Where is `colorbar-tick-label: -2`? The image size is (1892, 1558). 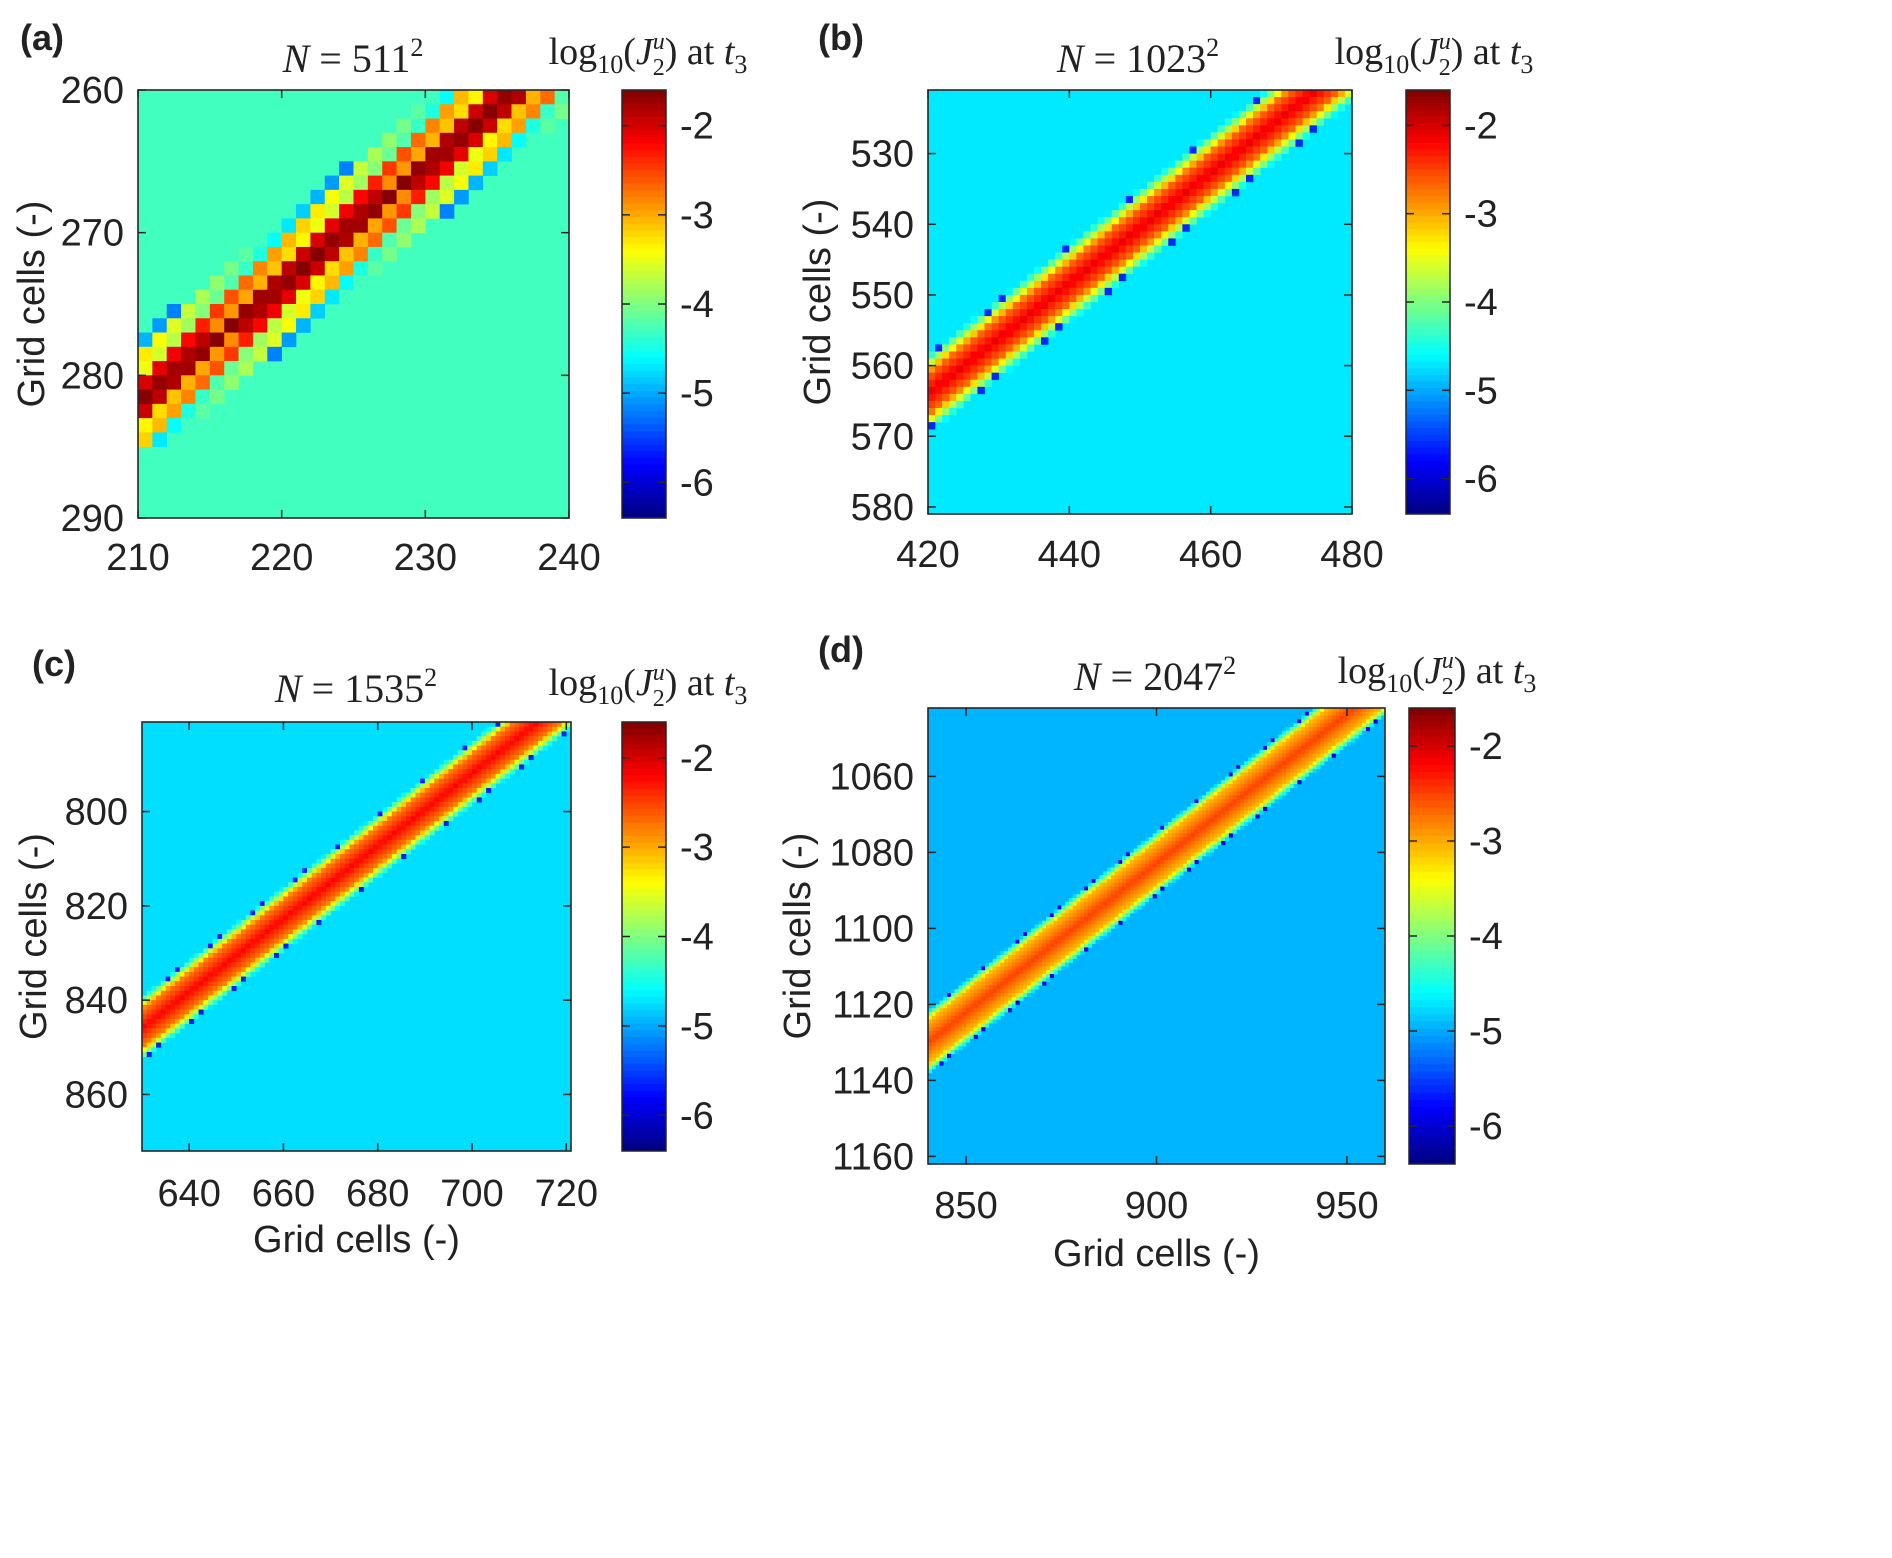
colorbar-tick-label: -2 is located at coordinates (697, 127).